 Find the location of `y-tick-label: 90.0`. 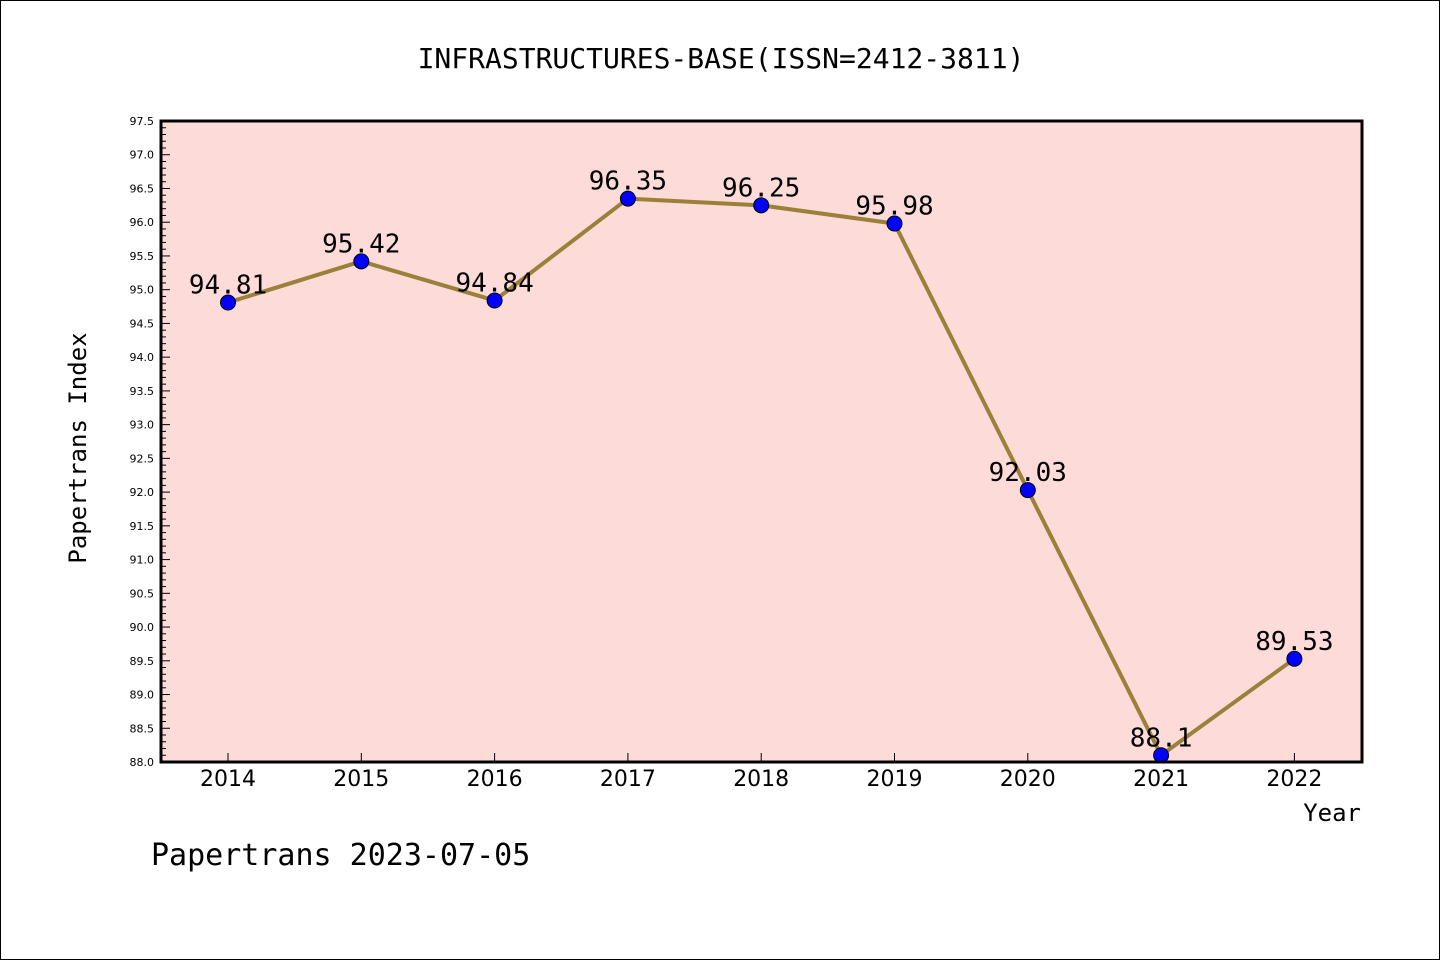

y-tick-label: 90.0 is located at coordinates (142, 627).